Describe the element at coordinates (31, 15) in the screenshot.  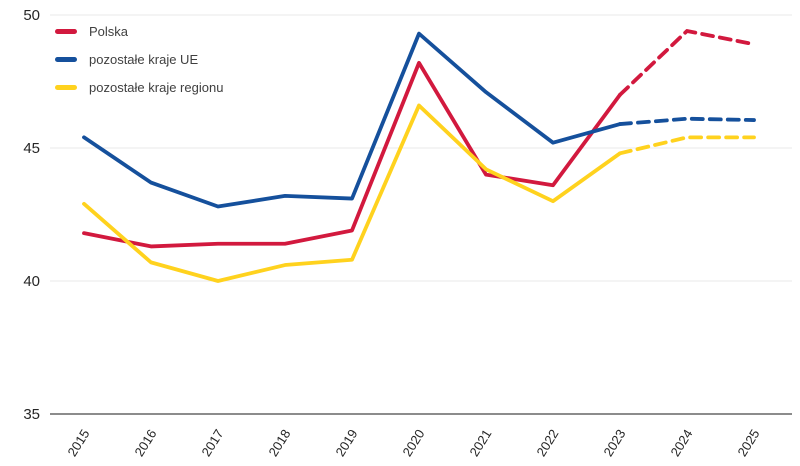
I see `y-tick-label: 50` at that location.